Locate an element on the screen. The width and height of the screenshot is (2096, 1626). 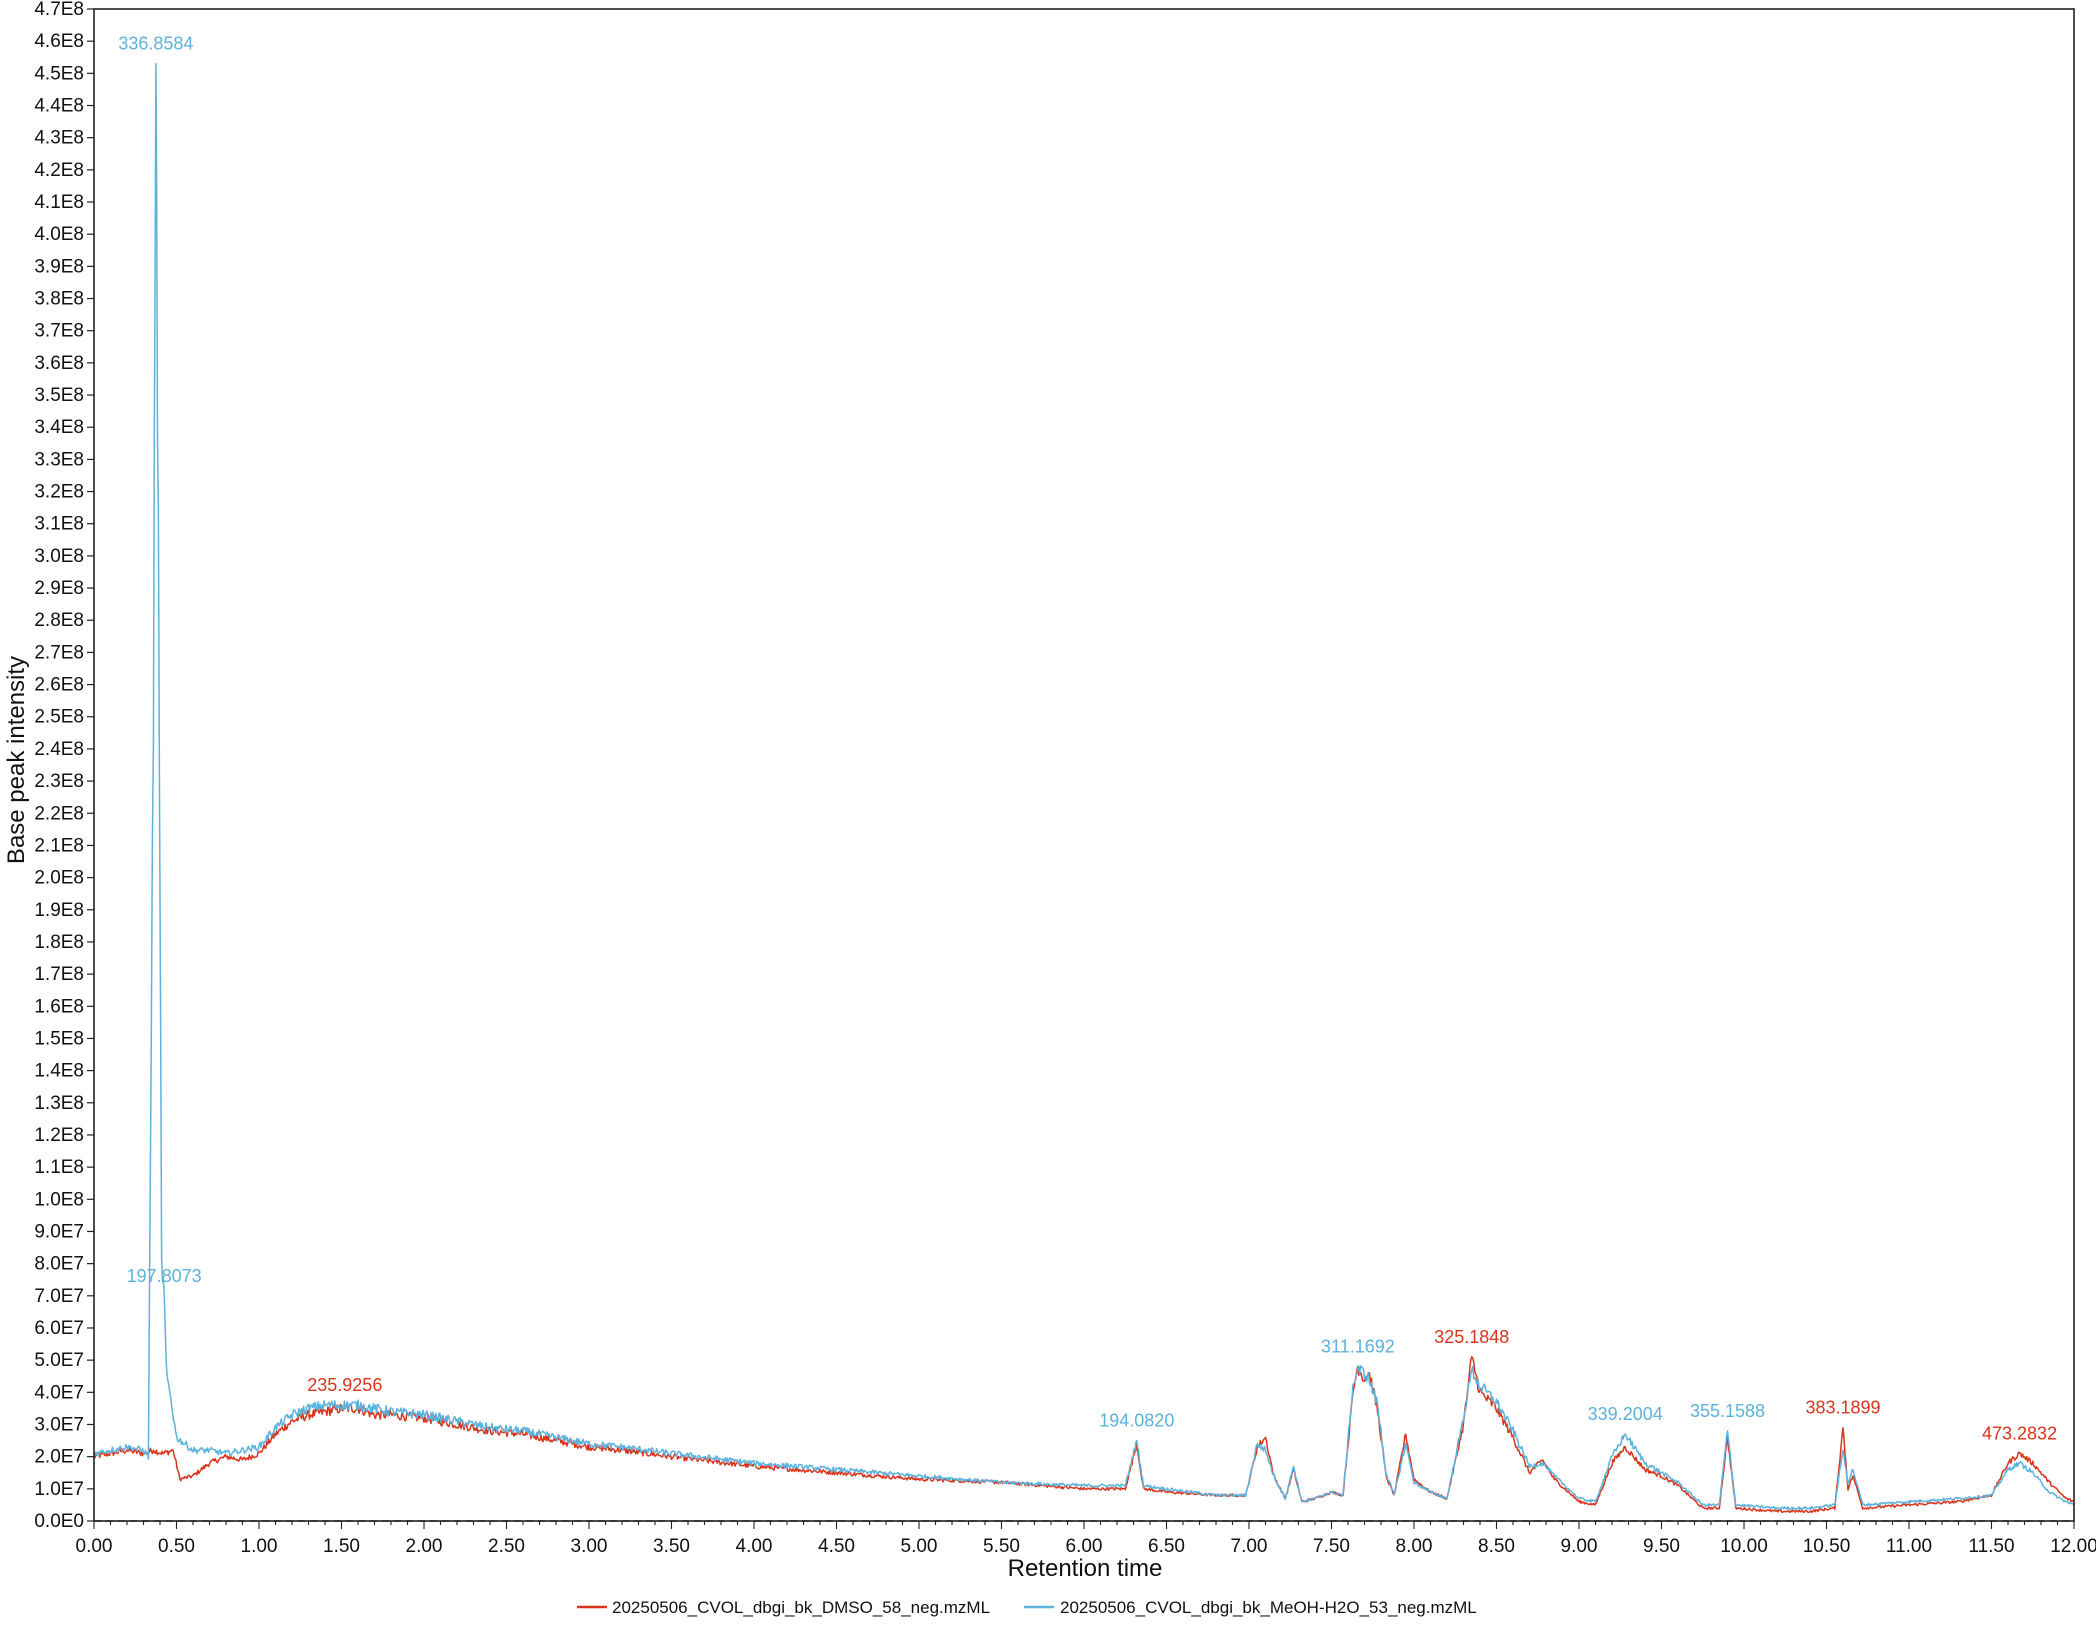
peak-label: 194.0820 is located at coordinates (1136, 1421).